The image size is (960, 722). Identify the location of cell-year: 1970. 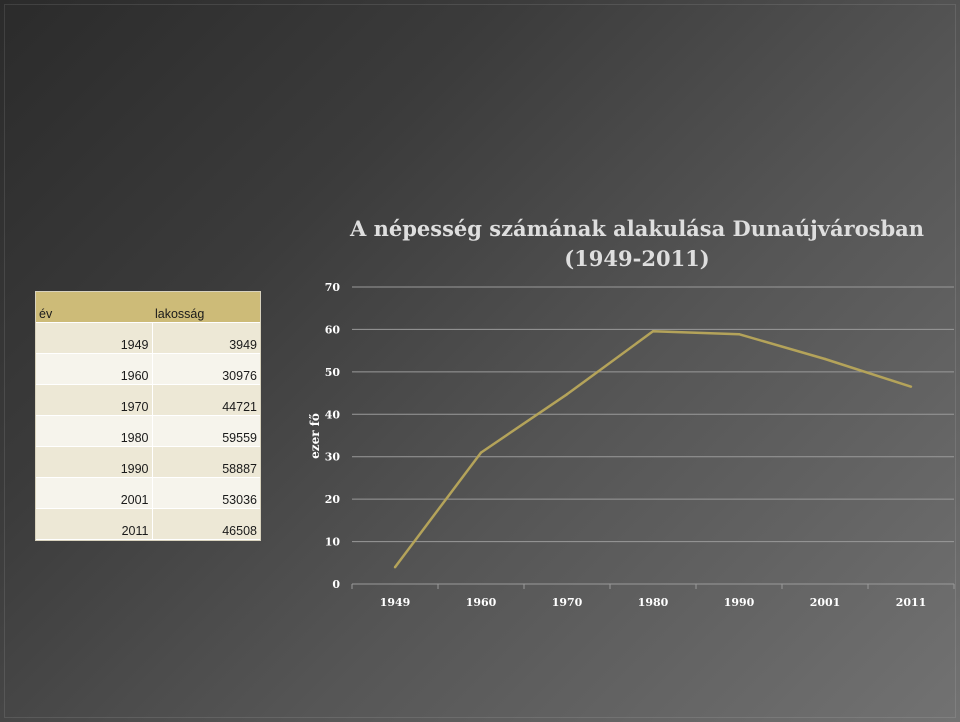
(94, 400).